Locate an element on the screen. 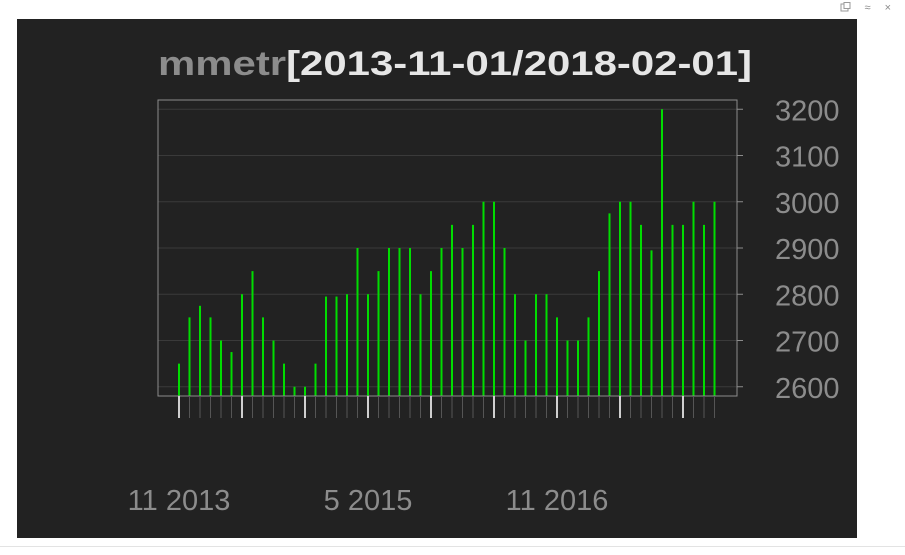 The height and width of the screenshot is (555, 905). y-tick-label: 2600 is located at coordinates (807, 389).